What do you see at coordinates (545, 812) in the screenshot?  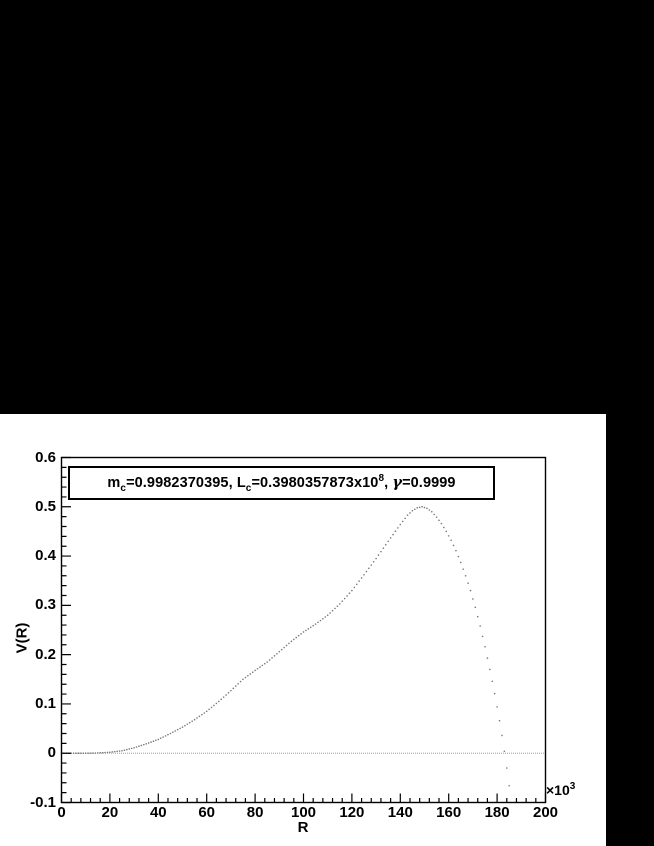 I see `x-tick-label: 200` at bounding box center [545, 812].